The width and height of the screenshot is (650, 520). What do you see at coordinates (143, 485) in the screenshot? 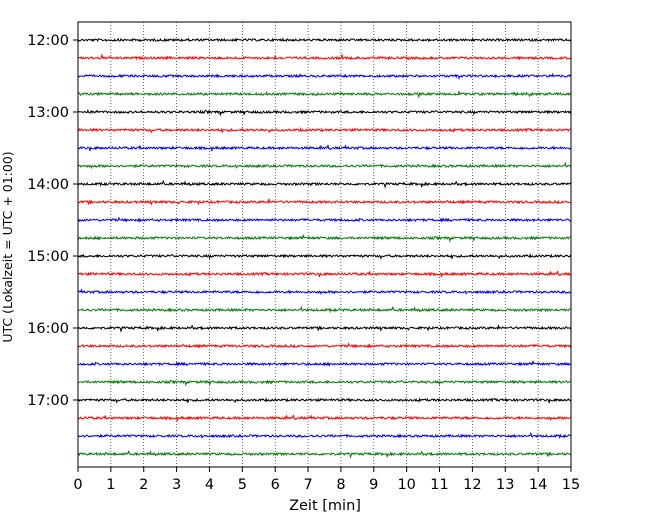
I see `x-tick-label: 2` at bounding box center [143, 485].